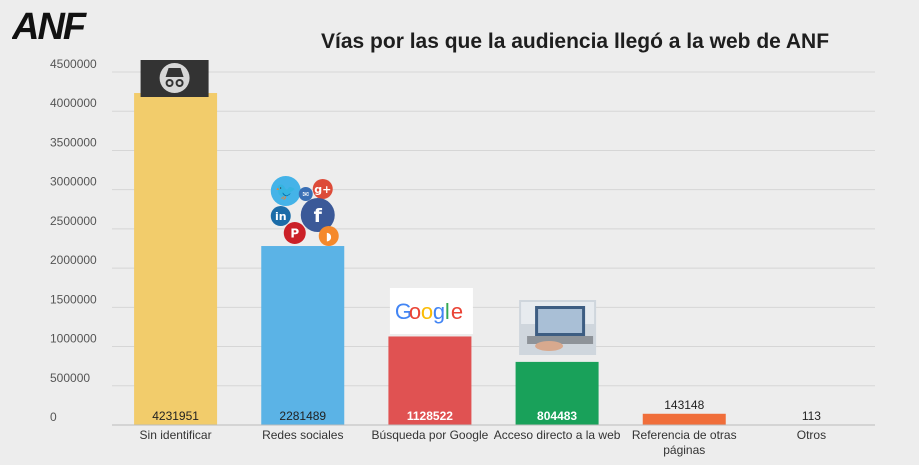  I want to click on category-label: Acceso directo a la web, so click(557, 435).